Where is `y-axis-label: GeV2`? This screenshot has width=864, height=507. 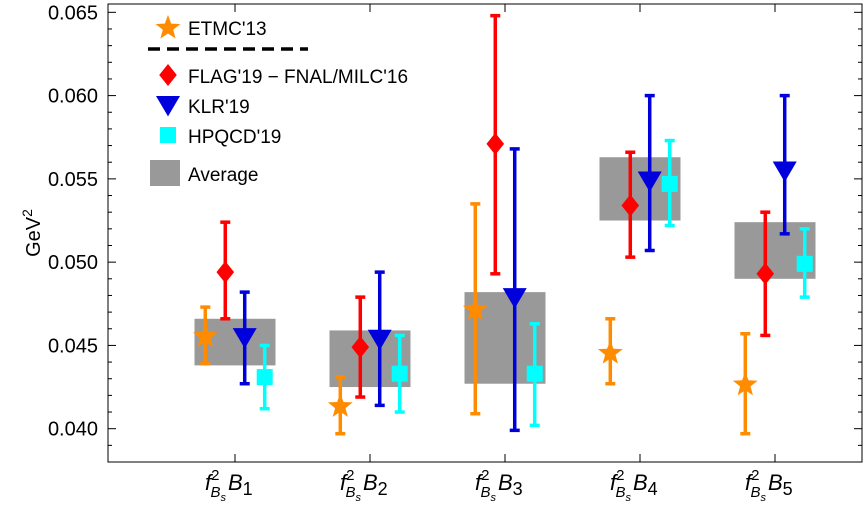 y-axis-label: GeV2 is located at coordinates (32, 233).